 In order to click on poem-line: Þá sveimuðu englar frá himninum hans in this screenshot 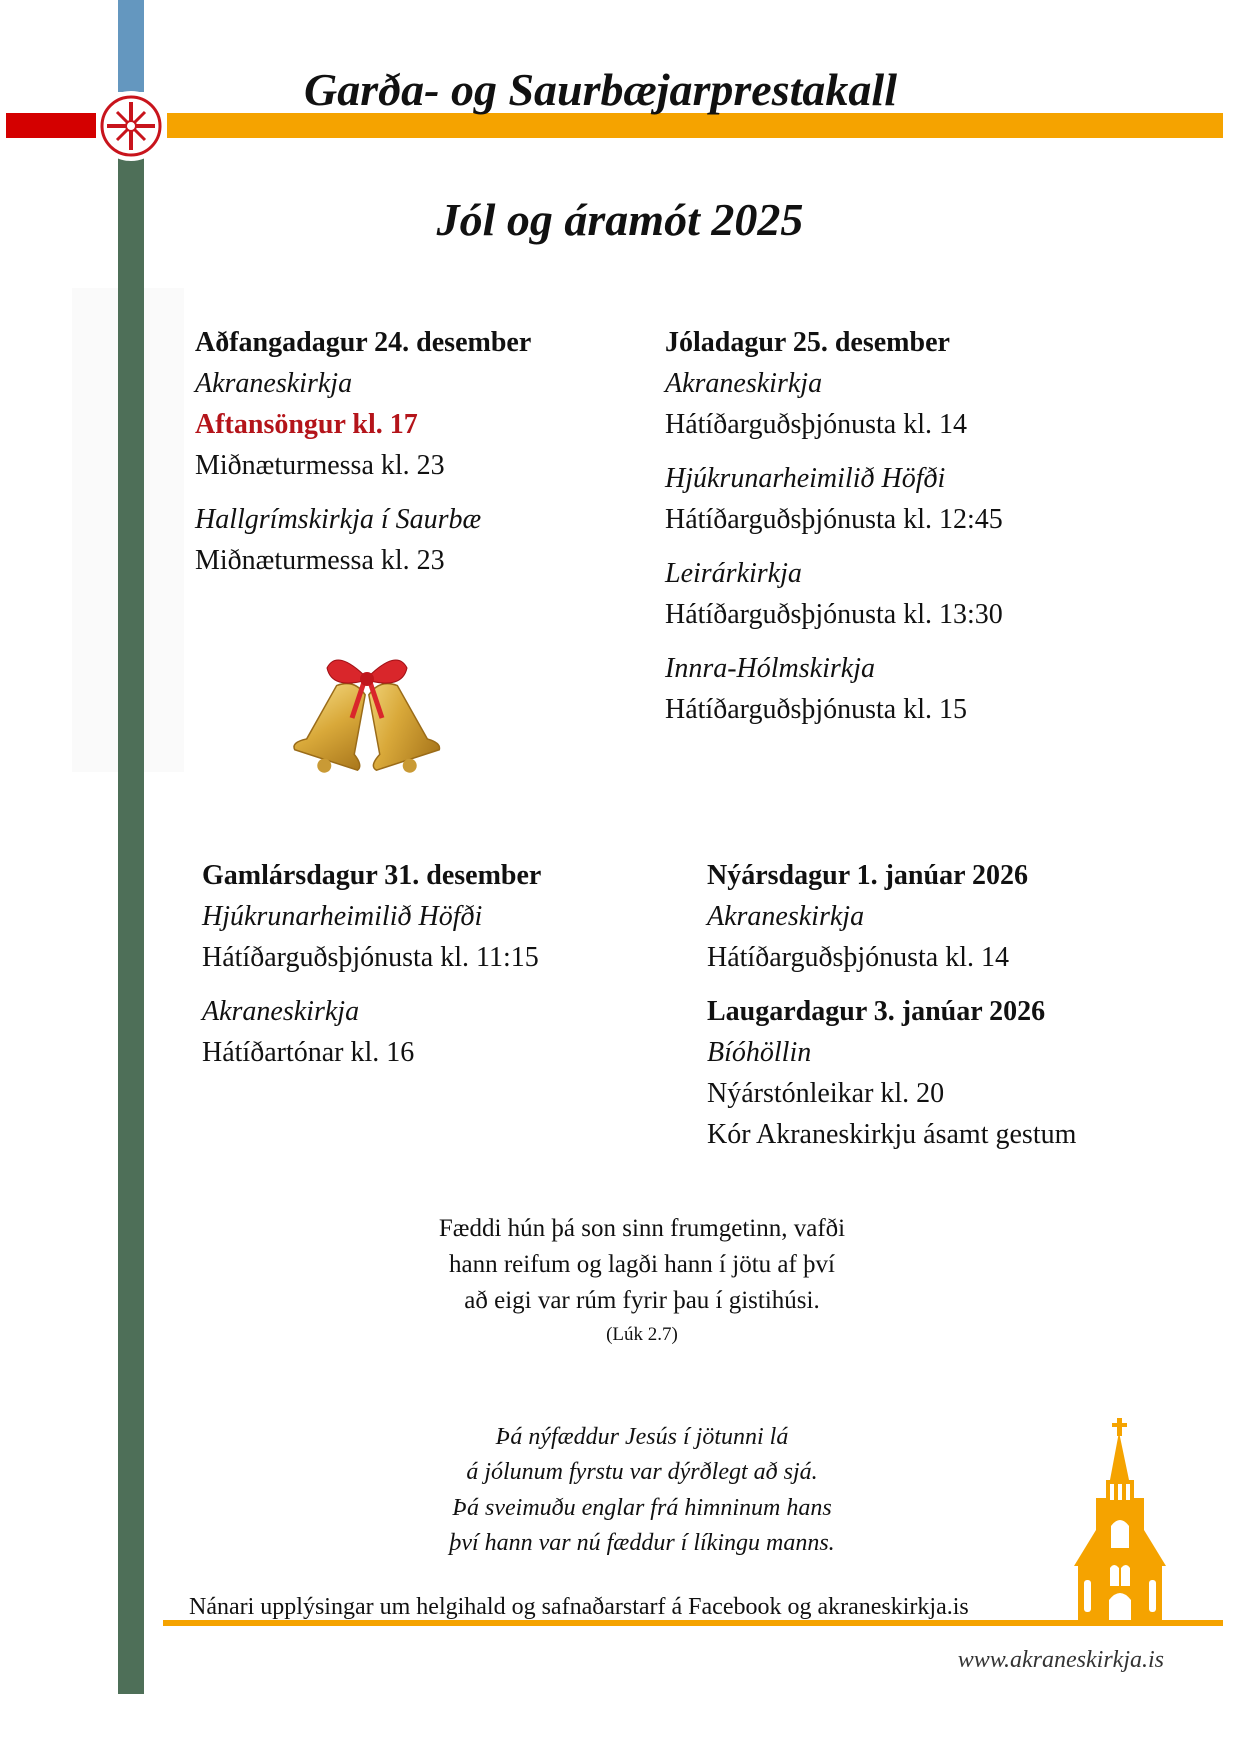, I will do `click(642, 1508)`.